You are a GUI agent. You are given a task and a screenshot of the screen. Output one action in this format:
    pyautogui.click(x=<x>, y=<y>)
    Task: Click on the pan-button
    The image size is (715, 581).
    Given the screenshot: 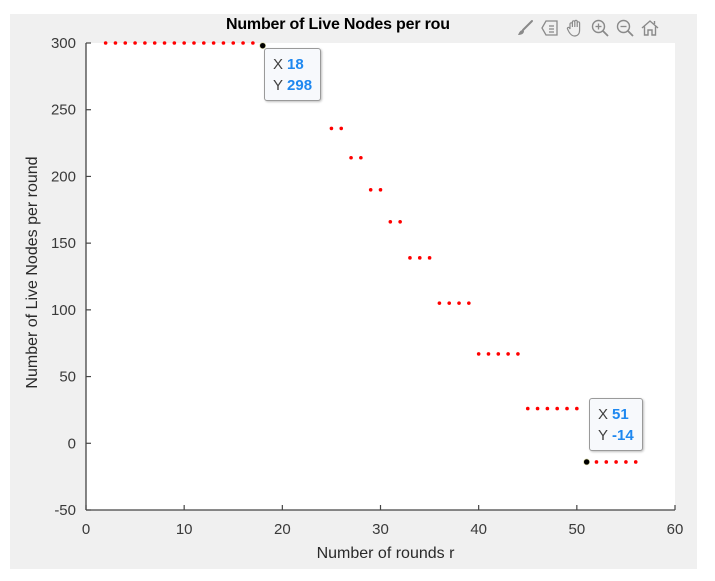 What is the action you would take?
    pyautogui.click(x=575, y=28)
    